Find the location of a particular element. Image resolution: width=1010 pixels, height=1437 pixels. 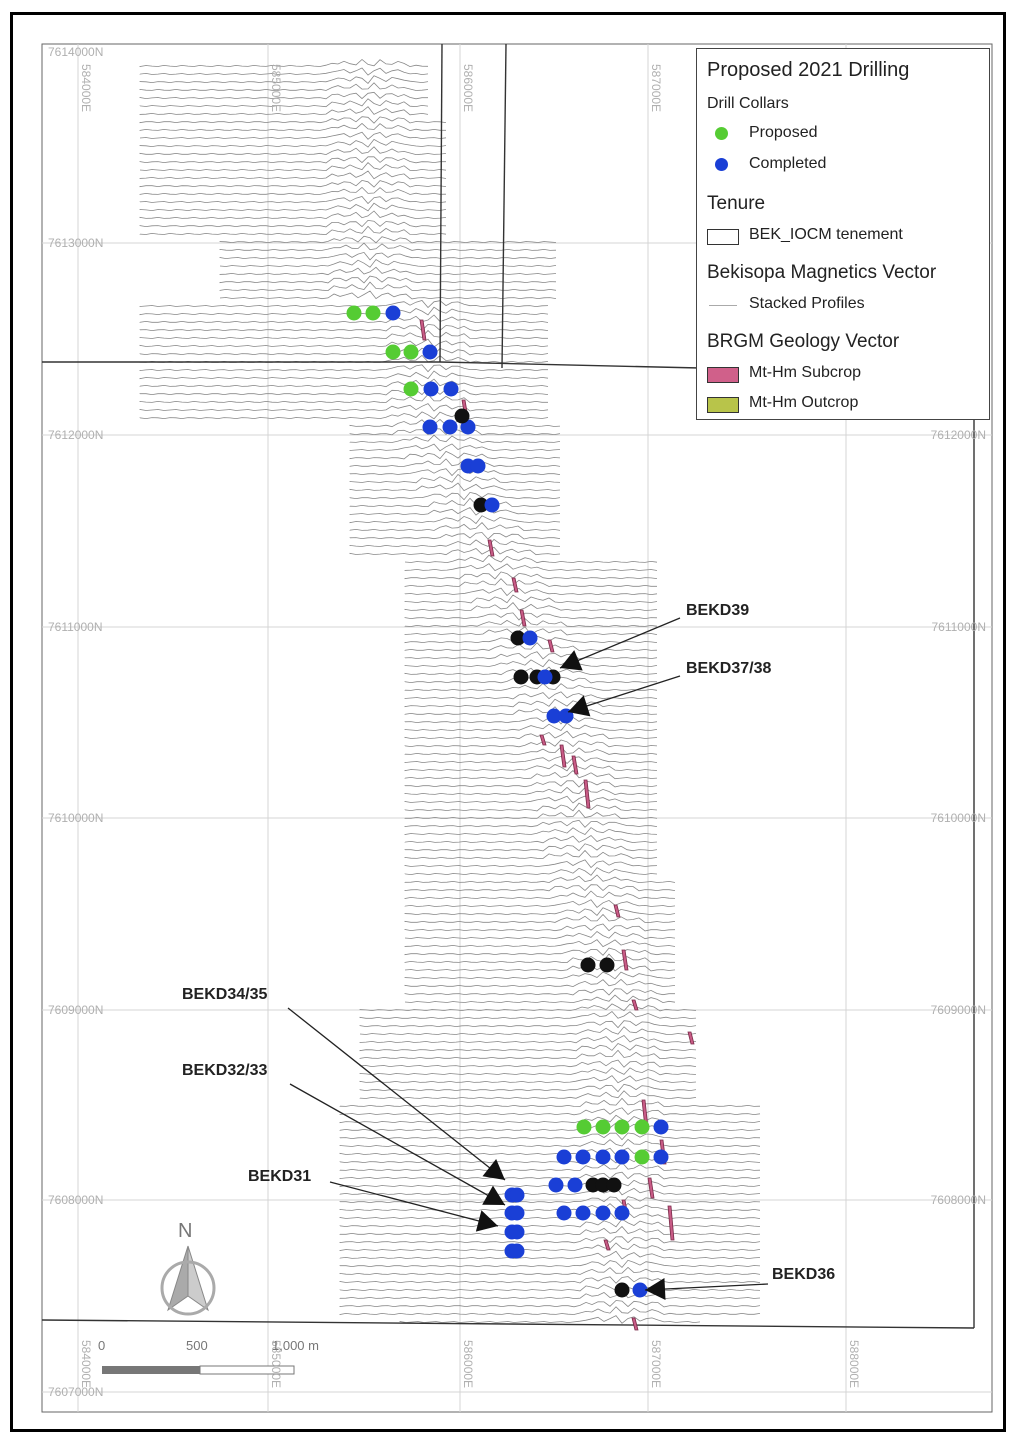

easting-label-bottom: 587000E is located at coordinates (656, 1364).